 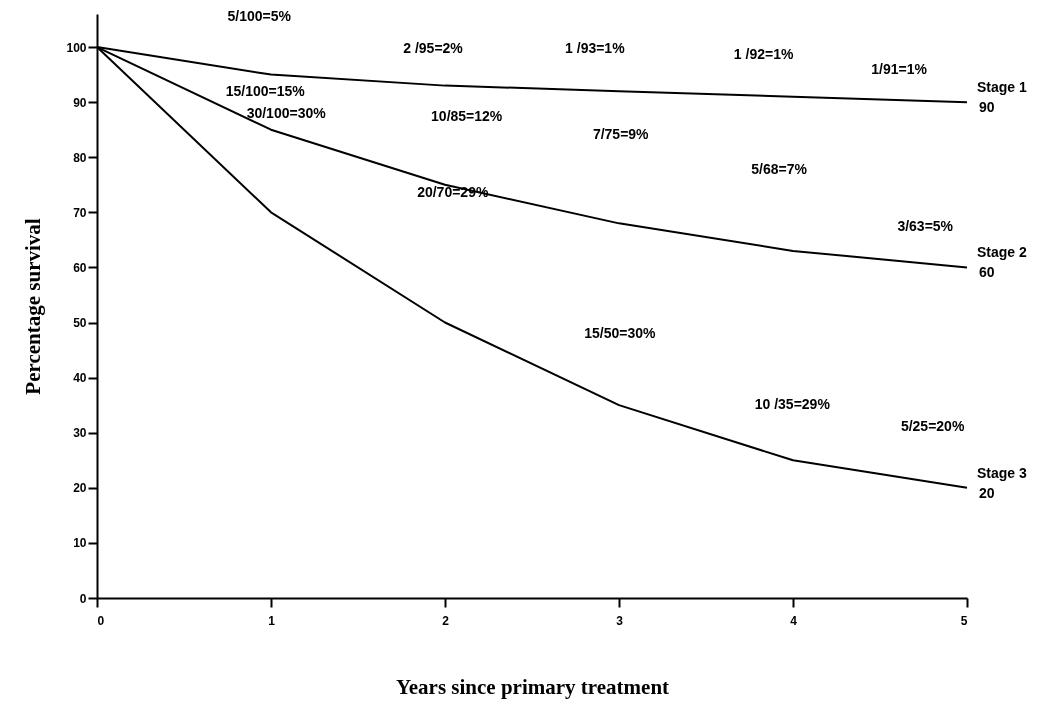 I want to click on data-label: 60, so click(x=987, y=272).